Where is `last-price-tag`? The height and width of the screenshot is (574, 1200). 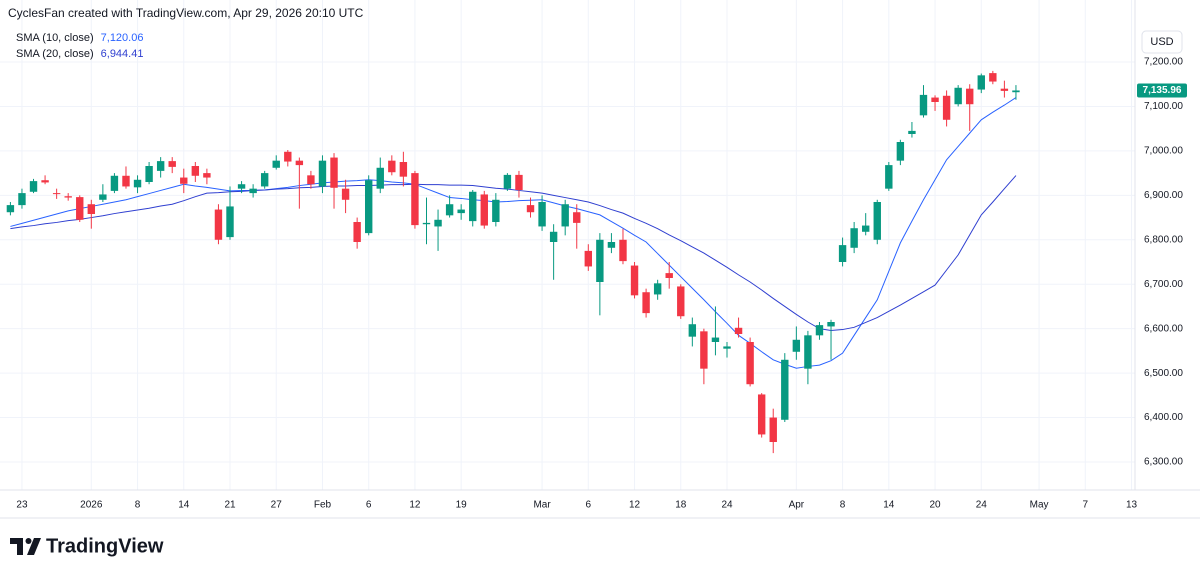
last-price-tag is located at coordinates (1162, 90).